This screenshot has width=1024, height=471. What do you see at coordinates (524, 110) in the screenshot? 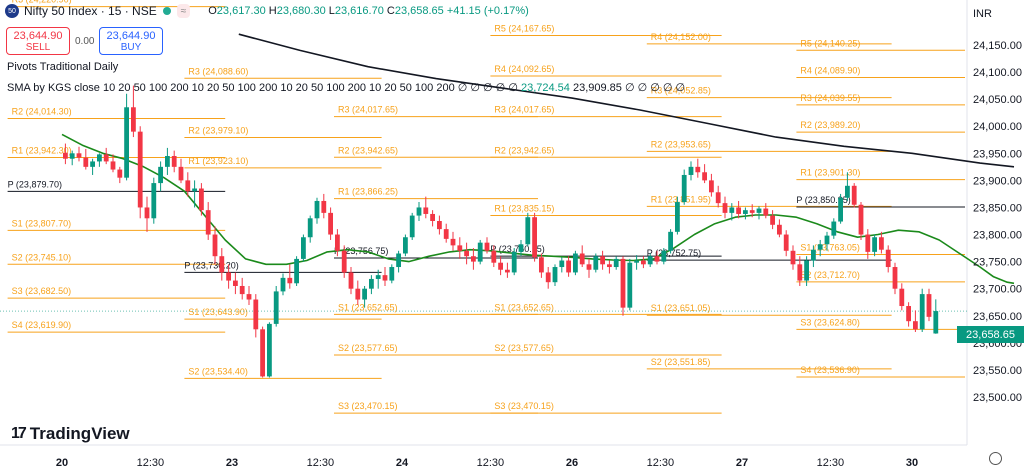
I see `pivot-label: R3 (24,017.65)` at bounding box center [524, 110].